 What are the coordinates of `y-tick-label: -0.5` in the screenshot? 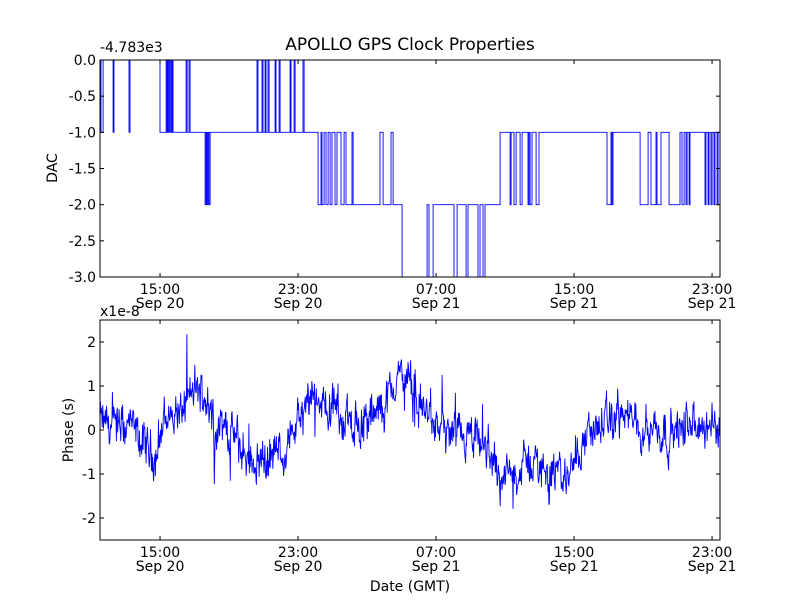 It's located at (82, 97).